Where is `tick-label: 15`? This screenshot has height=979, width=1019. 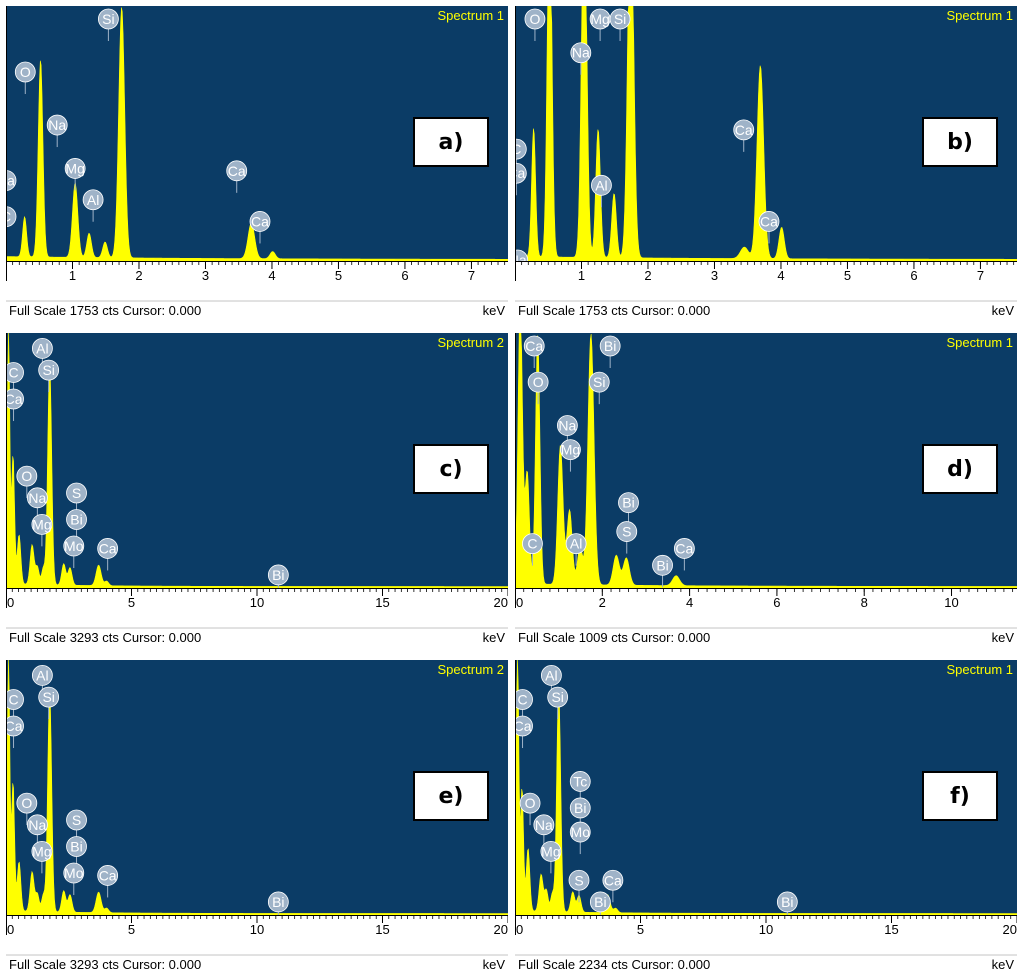
tick-label: 15 is located at coordinates (382, 929).